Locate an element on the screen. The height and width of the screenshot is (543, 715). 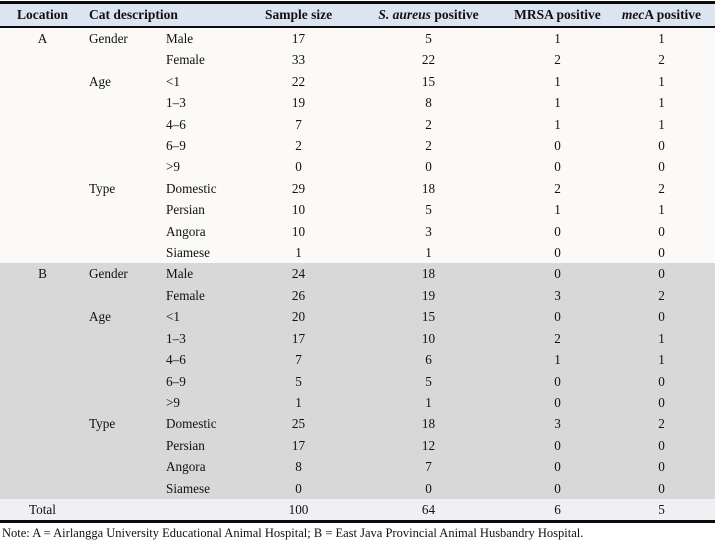
total-row: Total 100 64 6 5 is located at coordinates (357, 510).